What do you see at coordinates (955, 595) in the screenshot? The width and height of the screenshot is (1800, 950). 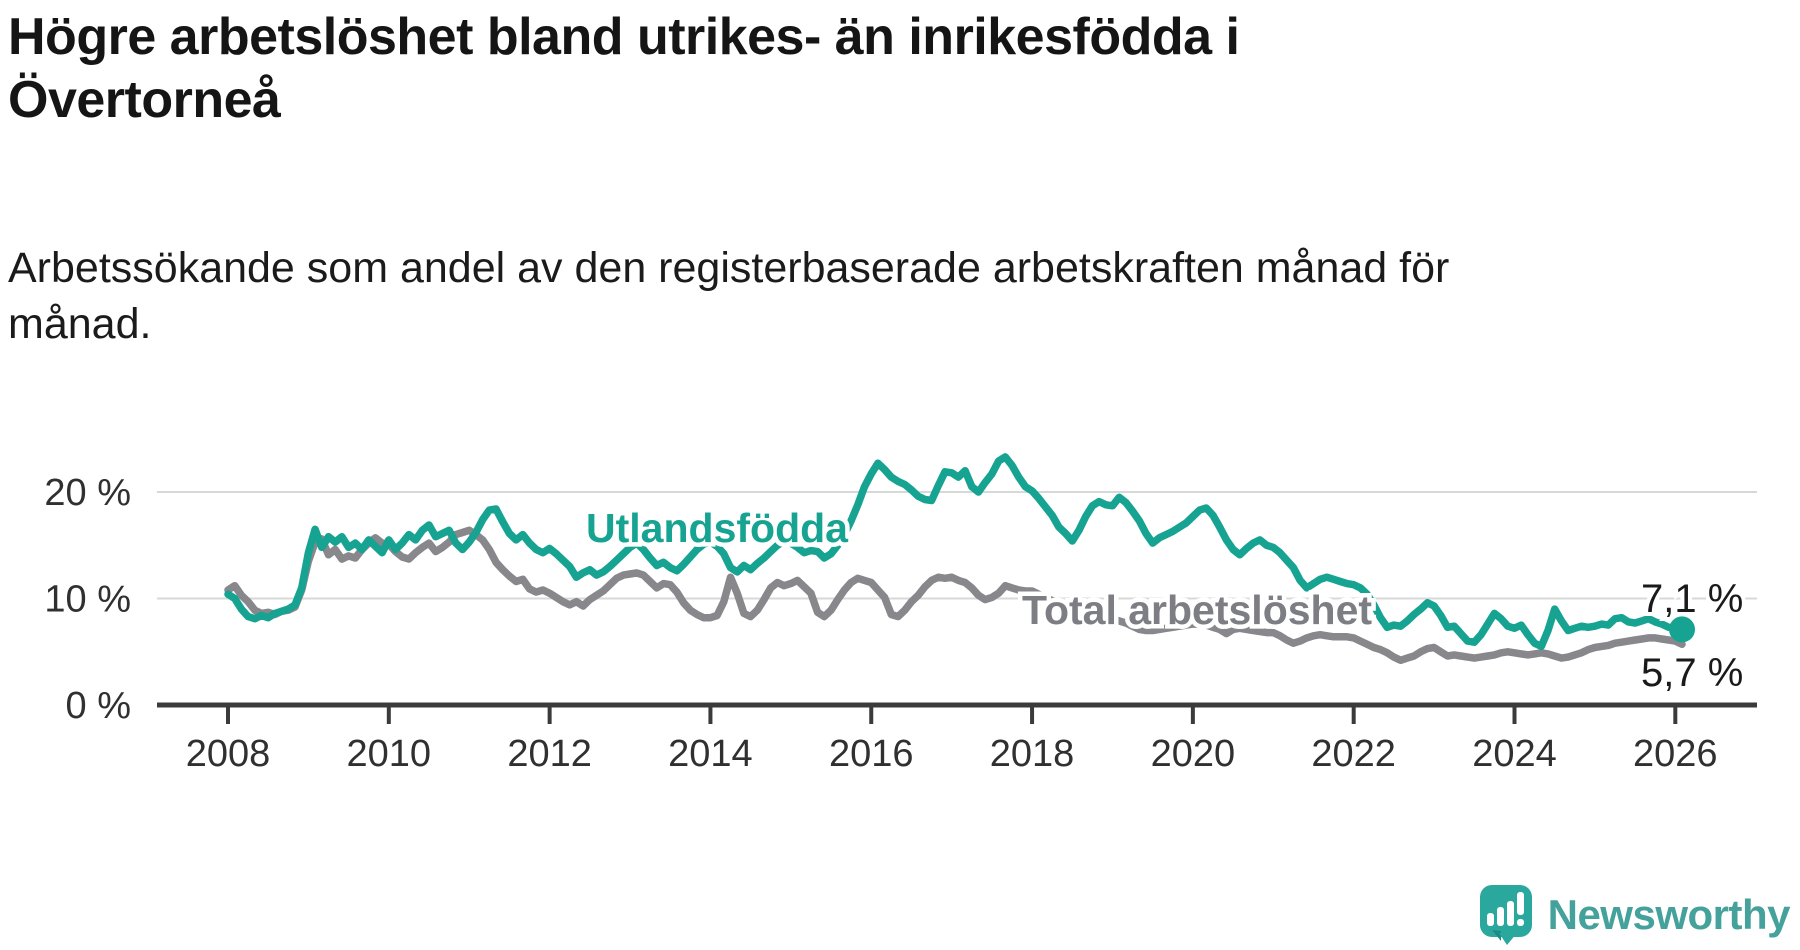 I see `series-line-total` at bounding box center [955, 595].